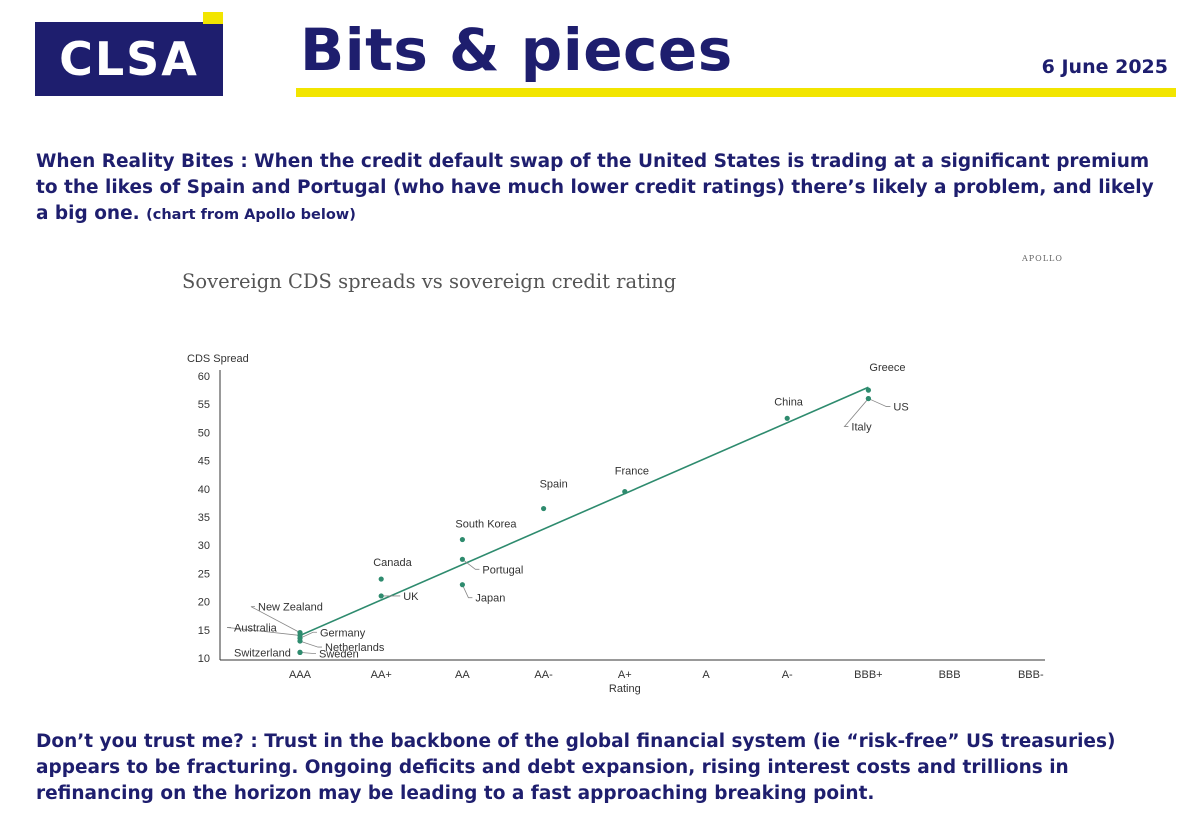 Image resolution: width=1200 pixels, height=816 pixels. I want to click on x-tick-label: AA+, so click(381, 675).